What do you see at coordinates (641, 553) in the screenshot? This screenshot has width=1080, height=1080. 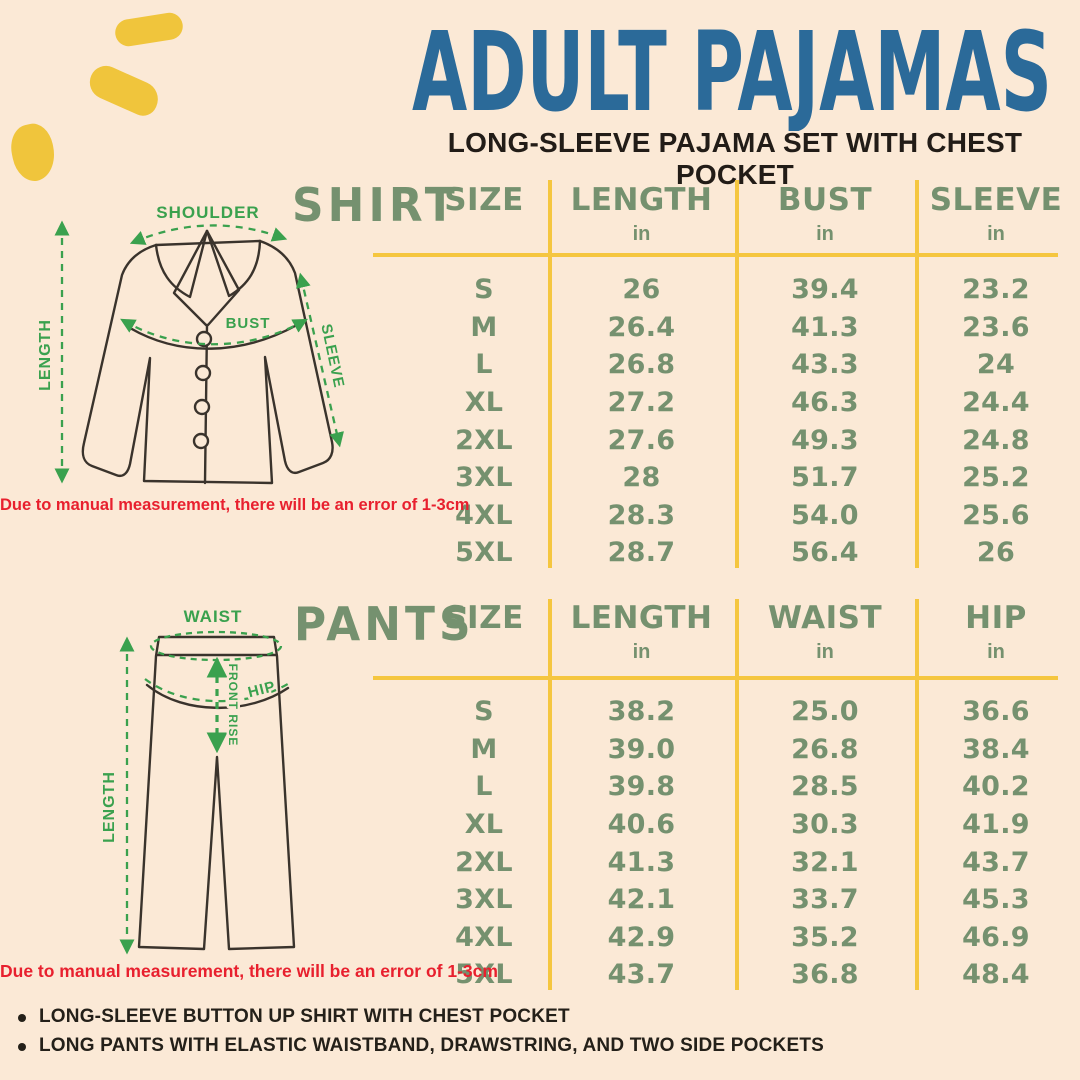 I see `length-cell: 28.7` at bounding box center [641, 553].